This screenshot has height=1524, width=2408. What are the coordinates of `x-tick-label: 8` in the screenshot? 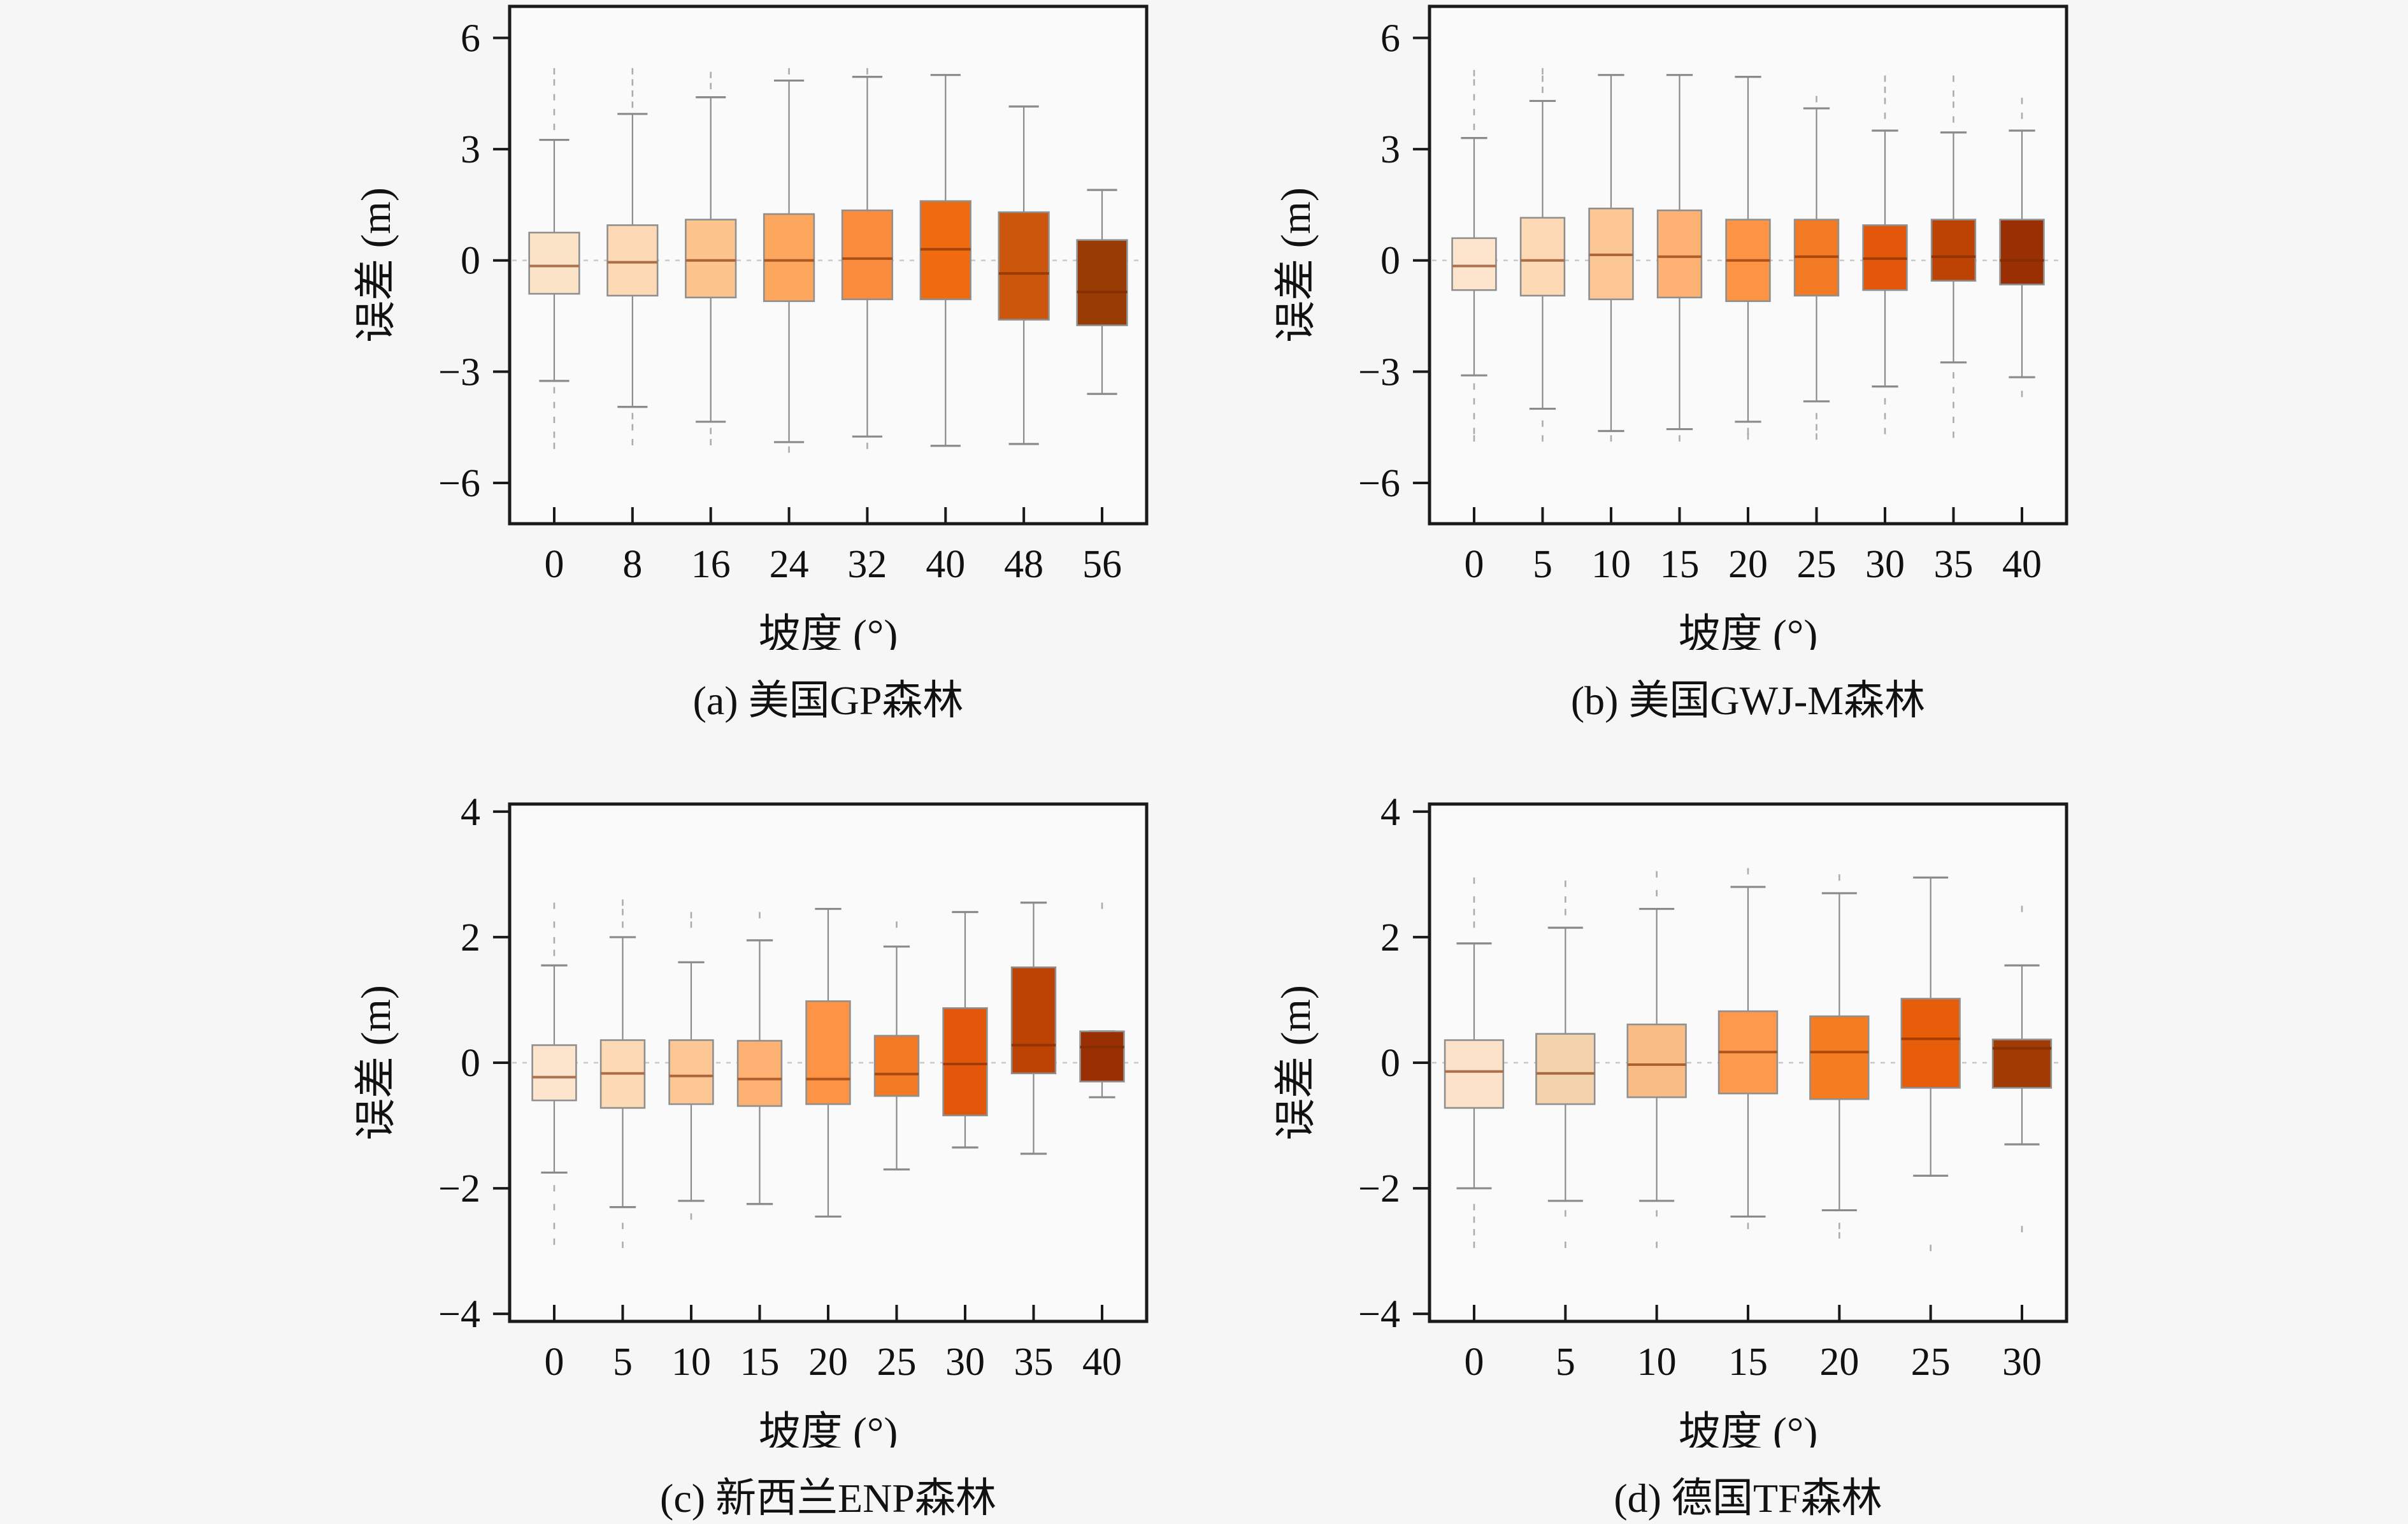 It's located at (632, 564).